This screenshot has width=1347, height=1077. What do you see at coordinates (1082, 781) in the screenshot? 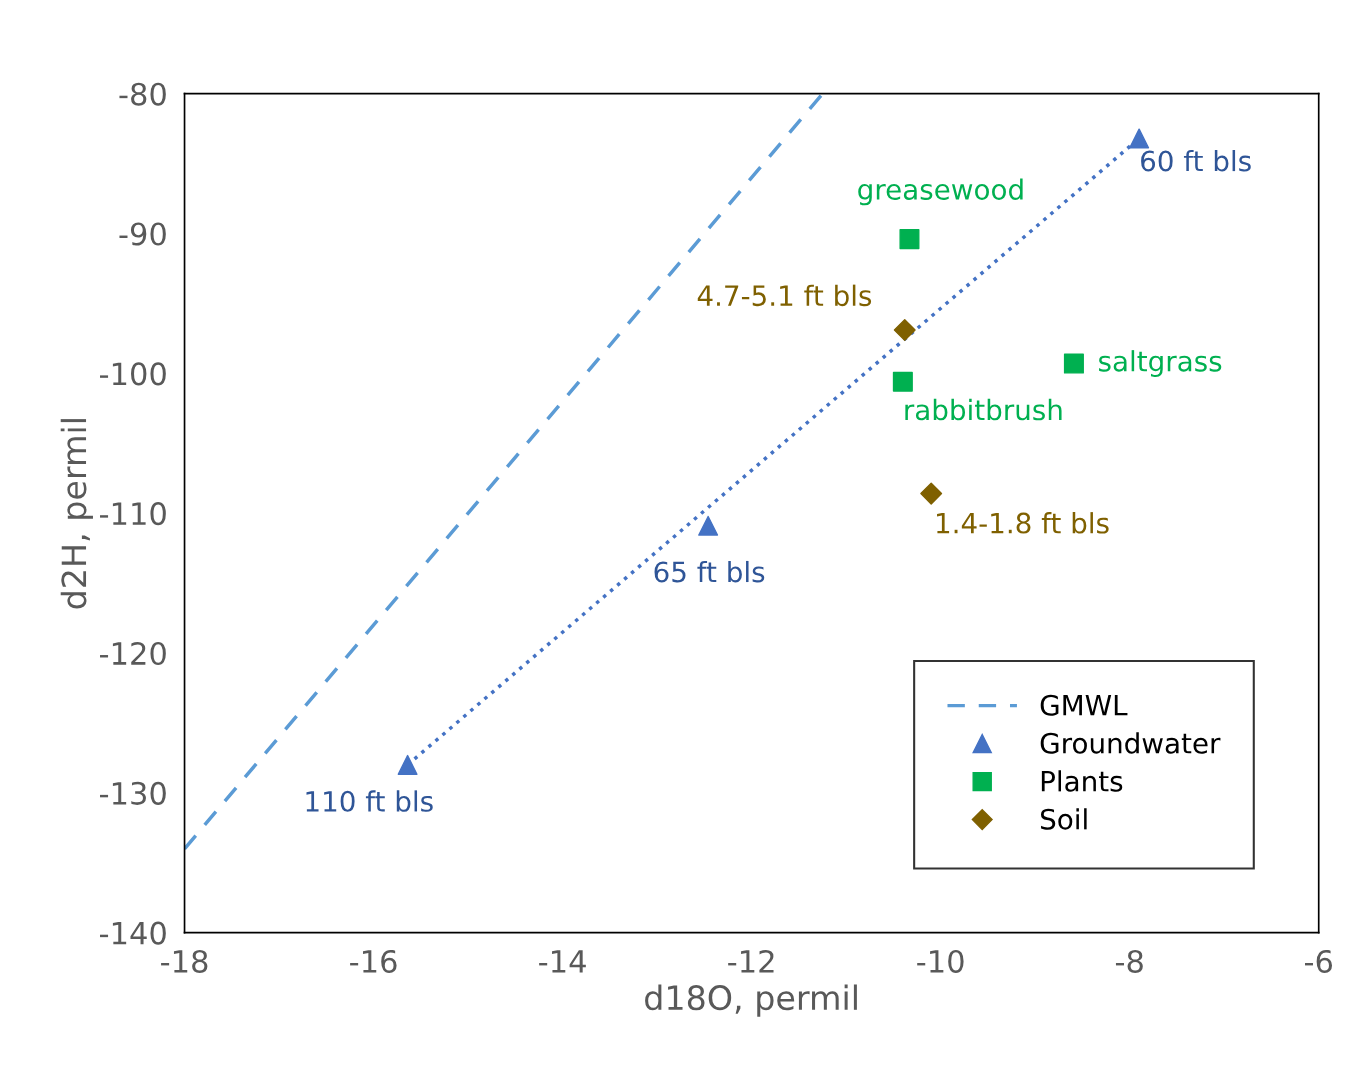
I see `legend-label: Plants` at bounding box center [1082, 781].